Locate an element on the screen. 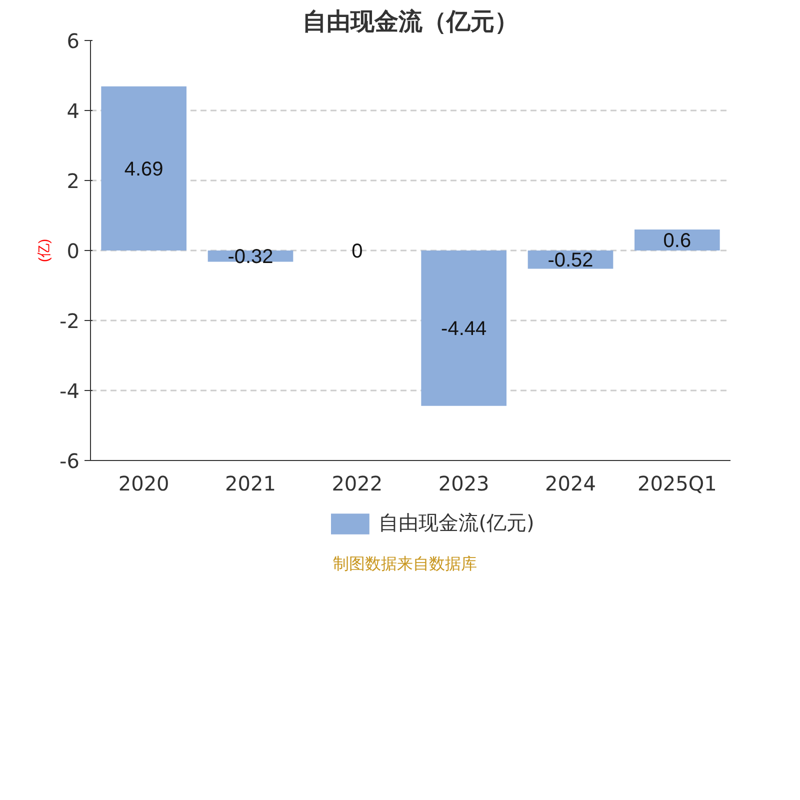  x-tick-label: 2022 is located at coordinates (357, 484).